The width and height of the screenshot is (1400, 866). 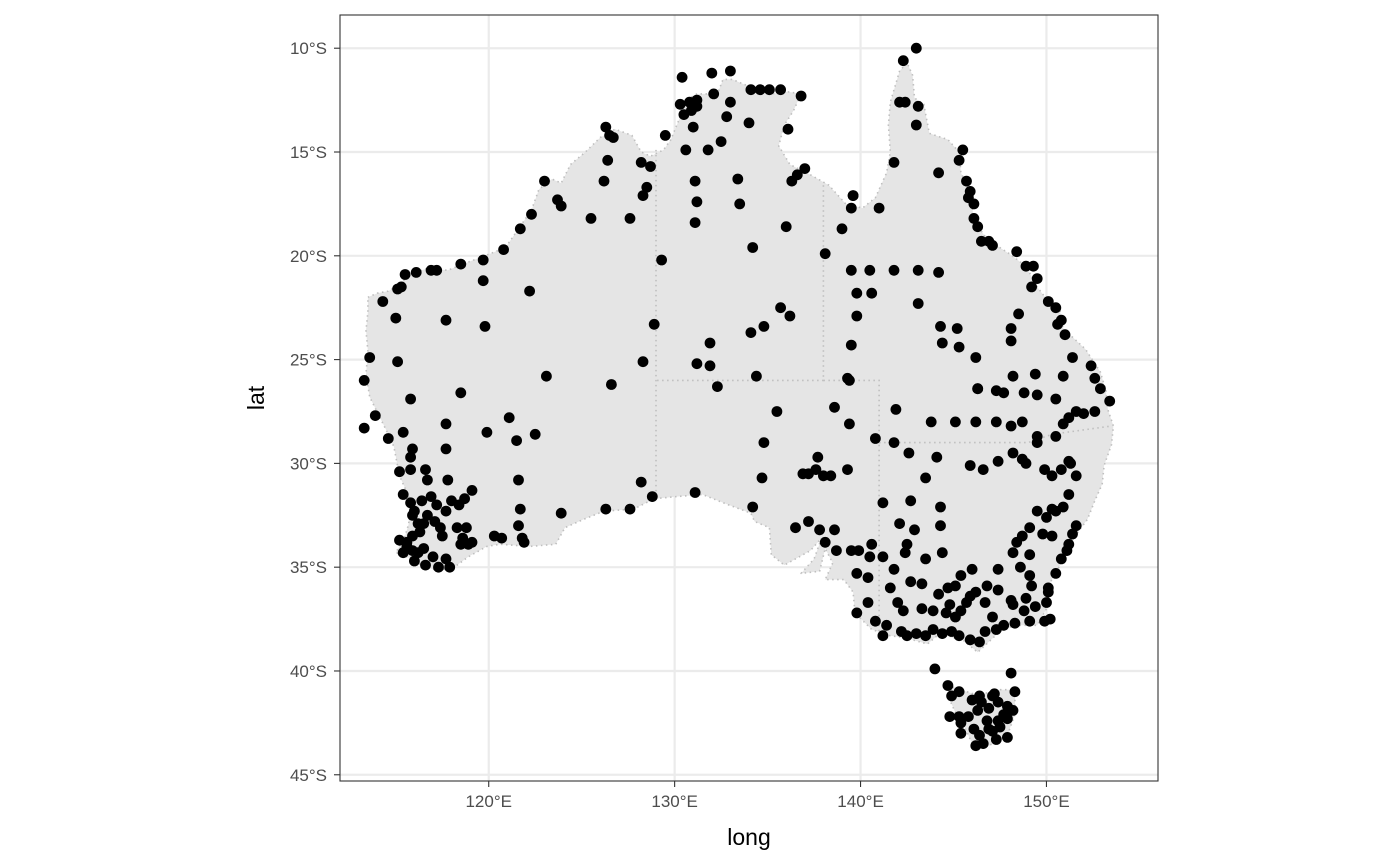 I want to click on state-border, so click(x=851, y=505).